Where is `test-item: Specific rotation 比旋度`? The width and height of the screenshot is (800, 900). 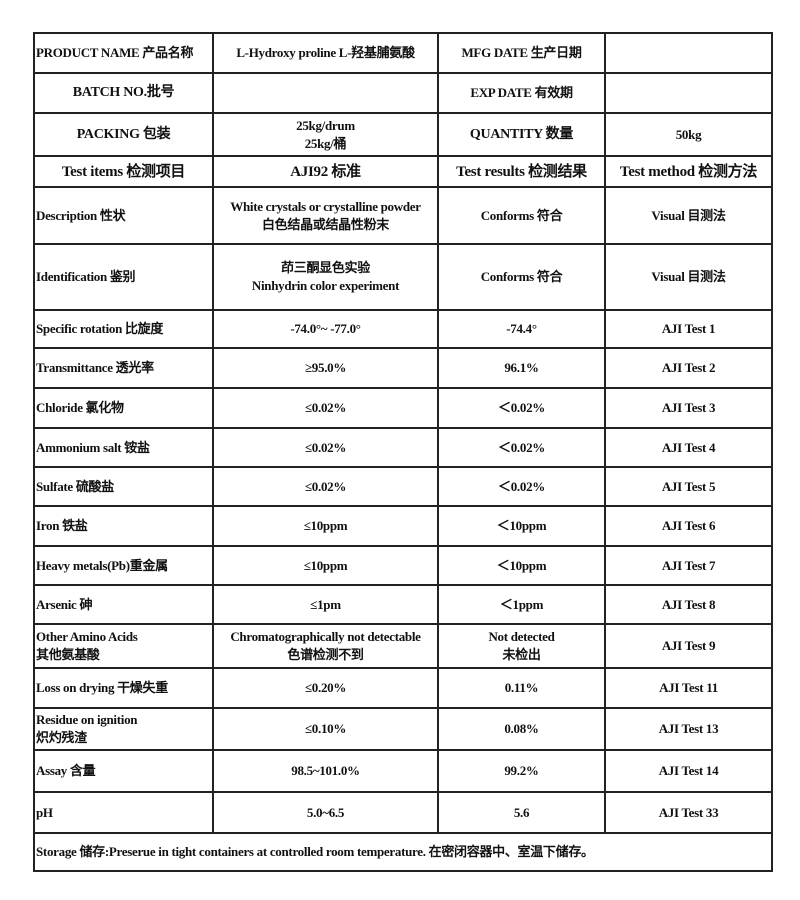
test-item: Specific rotation 比旋度 is located at coordinates (123, 329).